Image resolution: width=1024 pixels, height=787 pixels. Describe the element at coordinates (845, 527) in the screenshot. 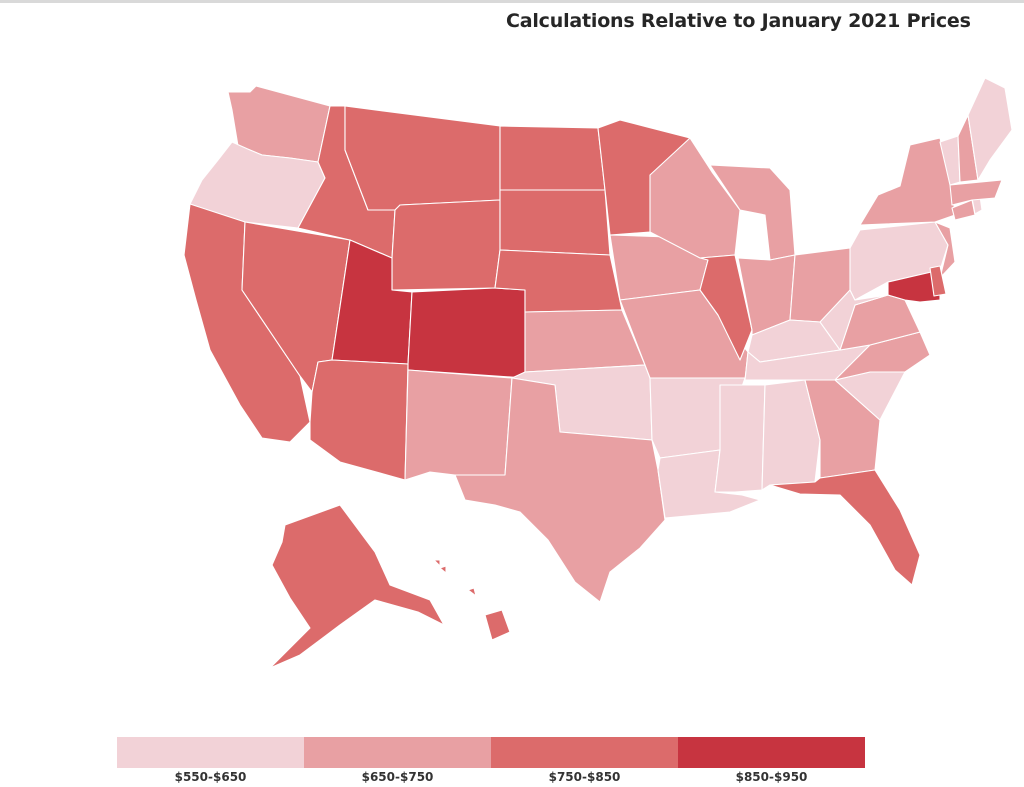

I see `state-FL` at that location.